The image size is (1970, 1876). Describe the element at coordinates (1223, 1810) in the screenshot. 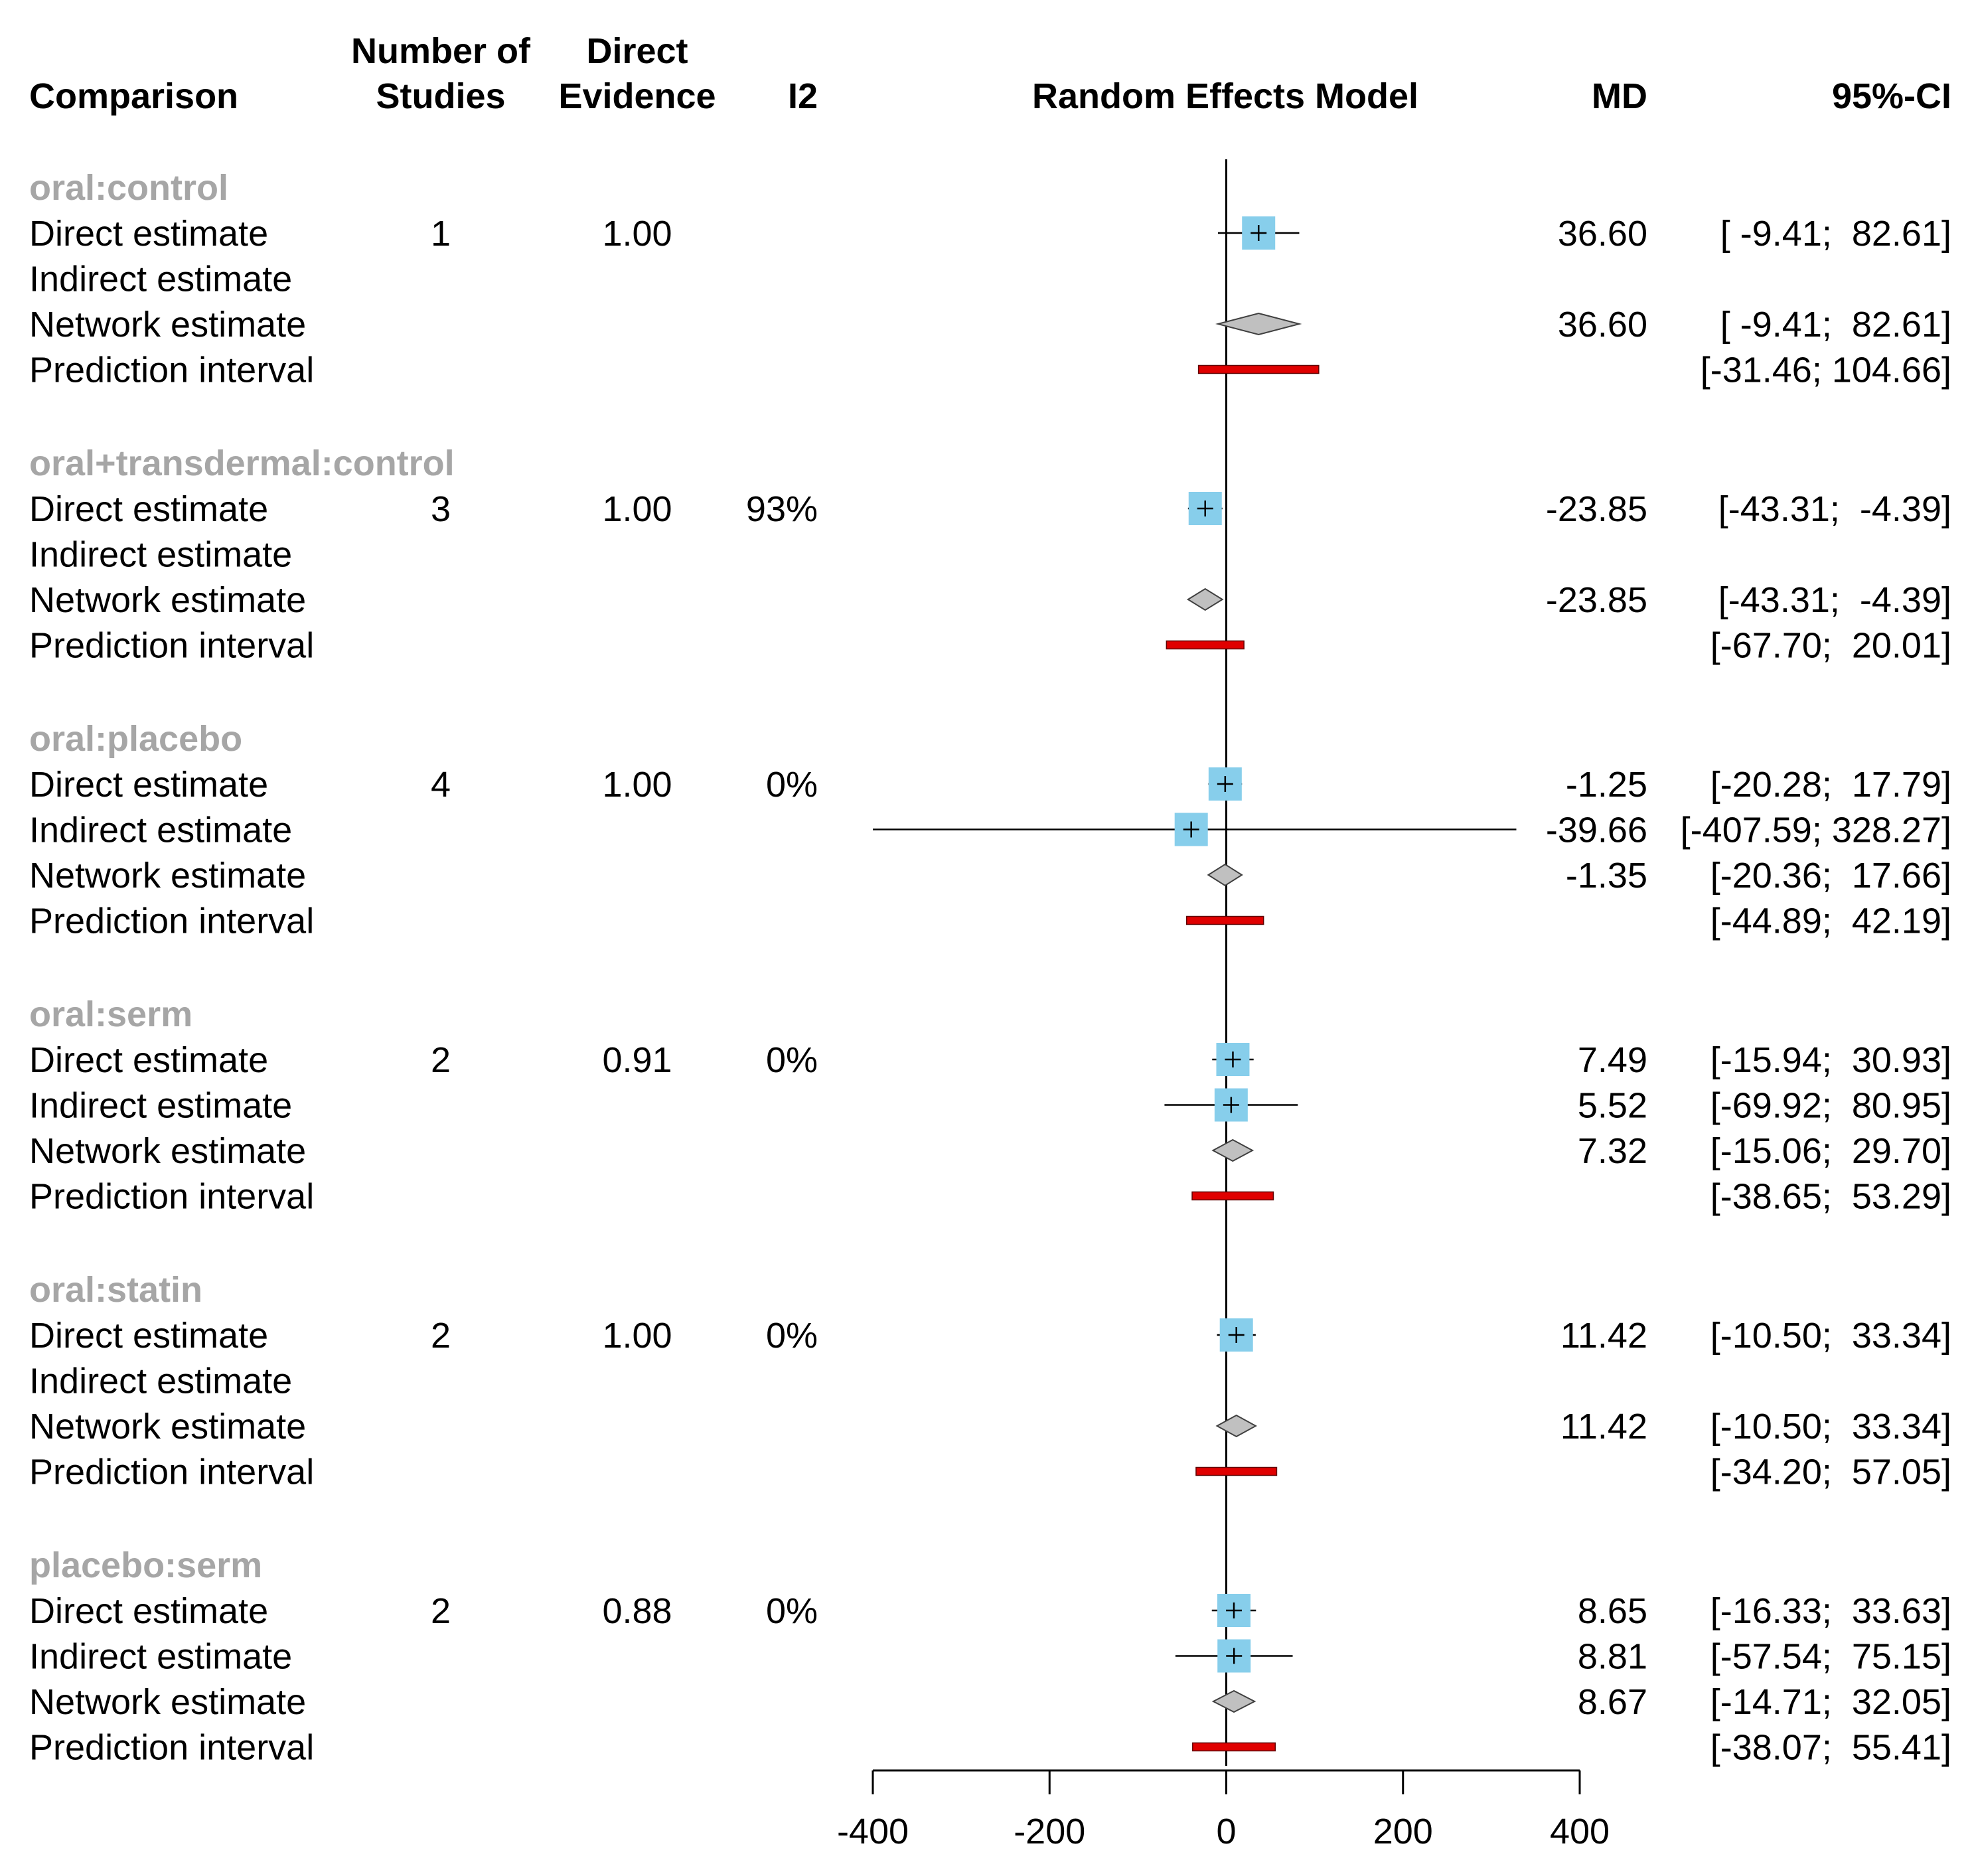

I see `x-axis: -400 -200 0 200 400` at that location.